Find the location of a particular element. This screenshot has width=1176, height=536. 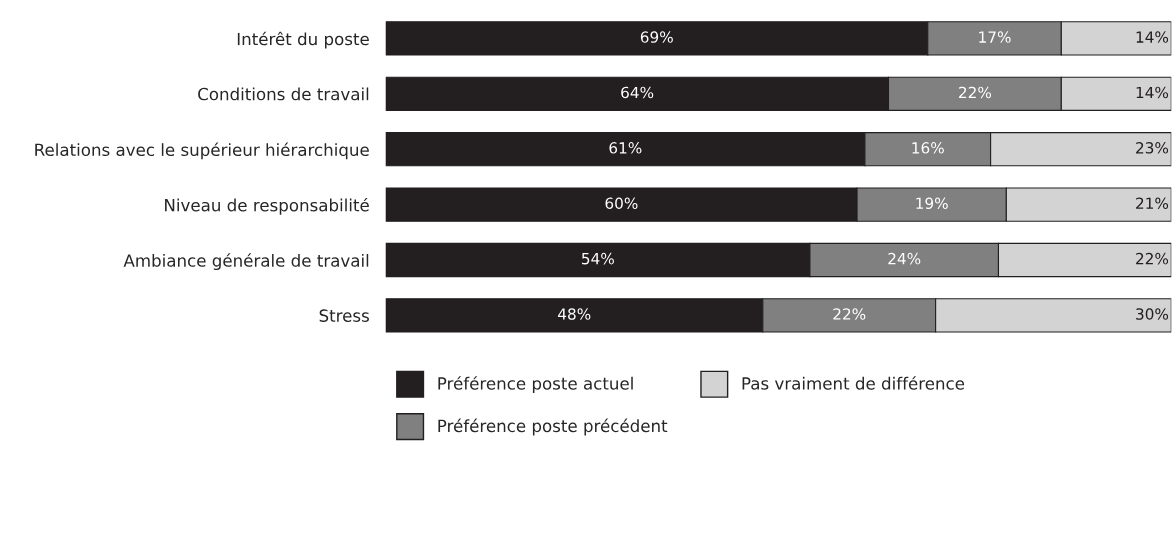

data-label: 60% is located at coordinates (621, 203).